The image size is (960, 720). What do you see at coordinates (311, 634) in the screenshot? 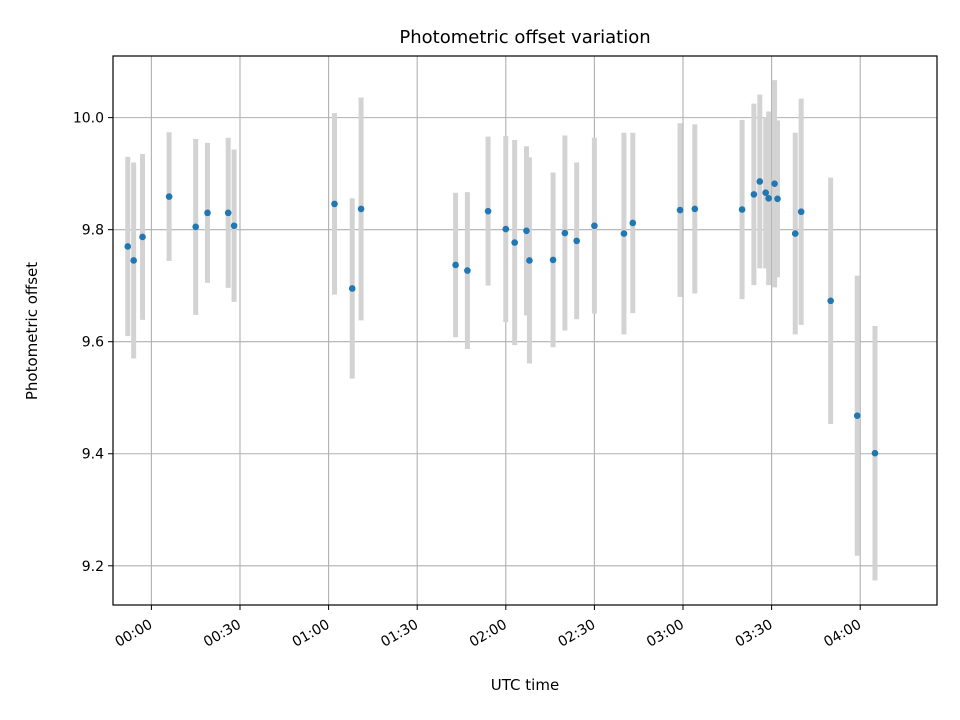
I see `x-tick-label: 01:00` at bounding box center [311, 634].